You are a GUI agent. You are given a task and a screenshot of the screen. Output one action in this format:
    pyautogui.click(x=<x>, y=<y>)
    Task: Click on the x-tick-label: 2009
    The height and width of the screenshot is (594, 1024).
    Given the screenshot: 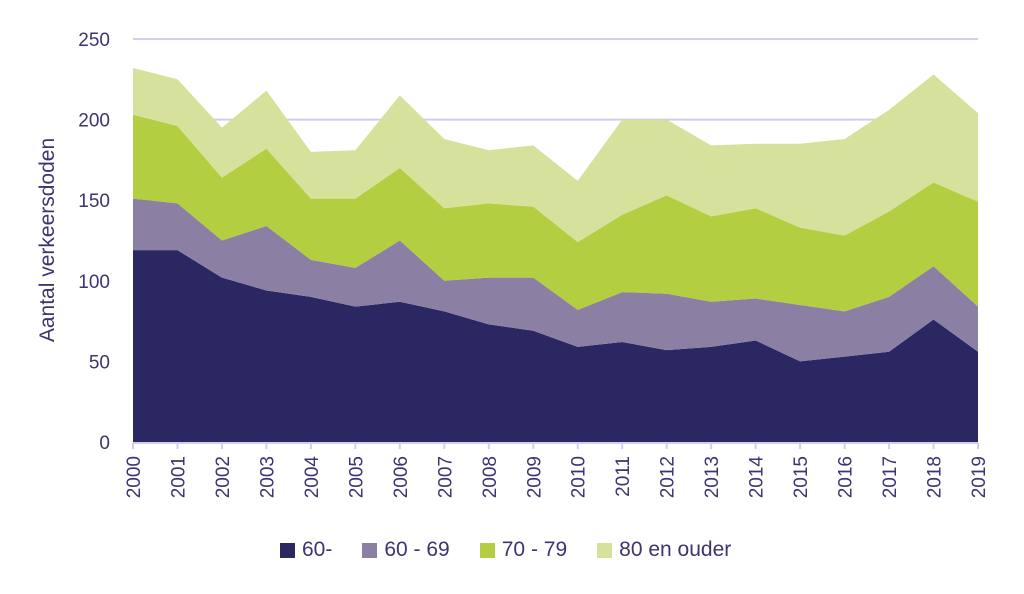 What is the action you would take?
    pyautogui.click(x=534, y=477)
    